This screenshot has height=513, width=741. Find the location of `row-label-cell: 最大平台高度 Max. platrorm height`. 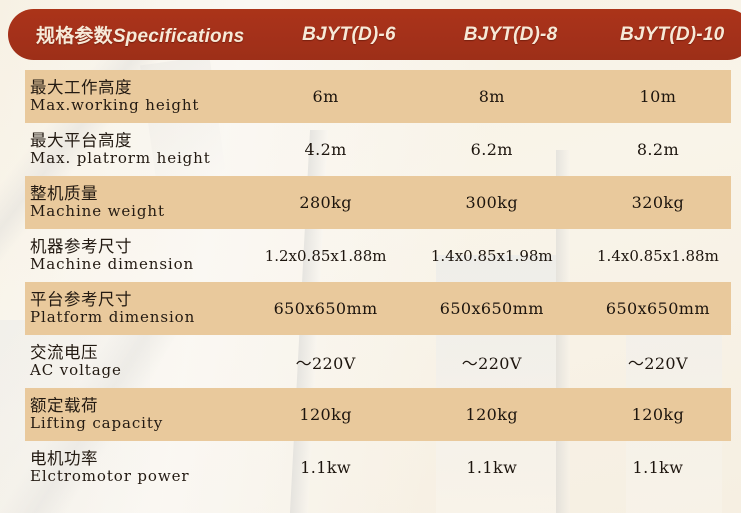

row-label-cell: 最大平台高度 Max. platrorm height is located at coordinates (121, 148).